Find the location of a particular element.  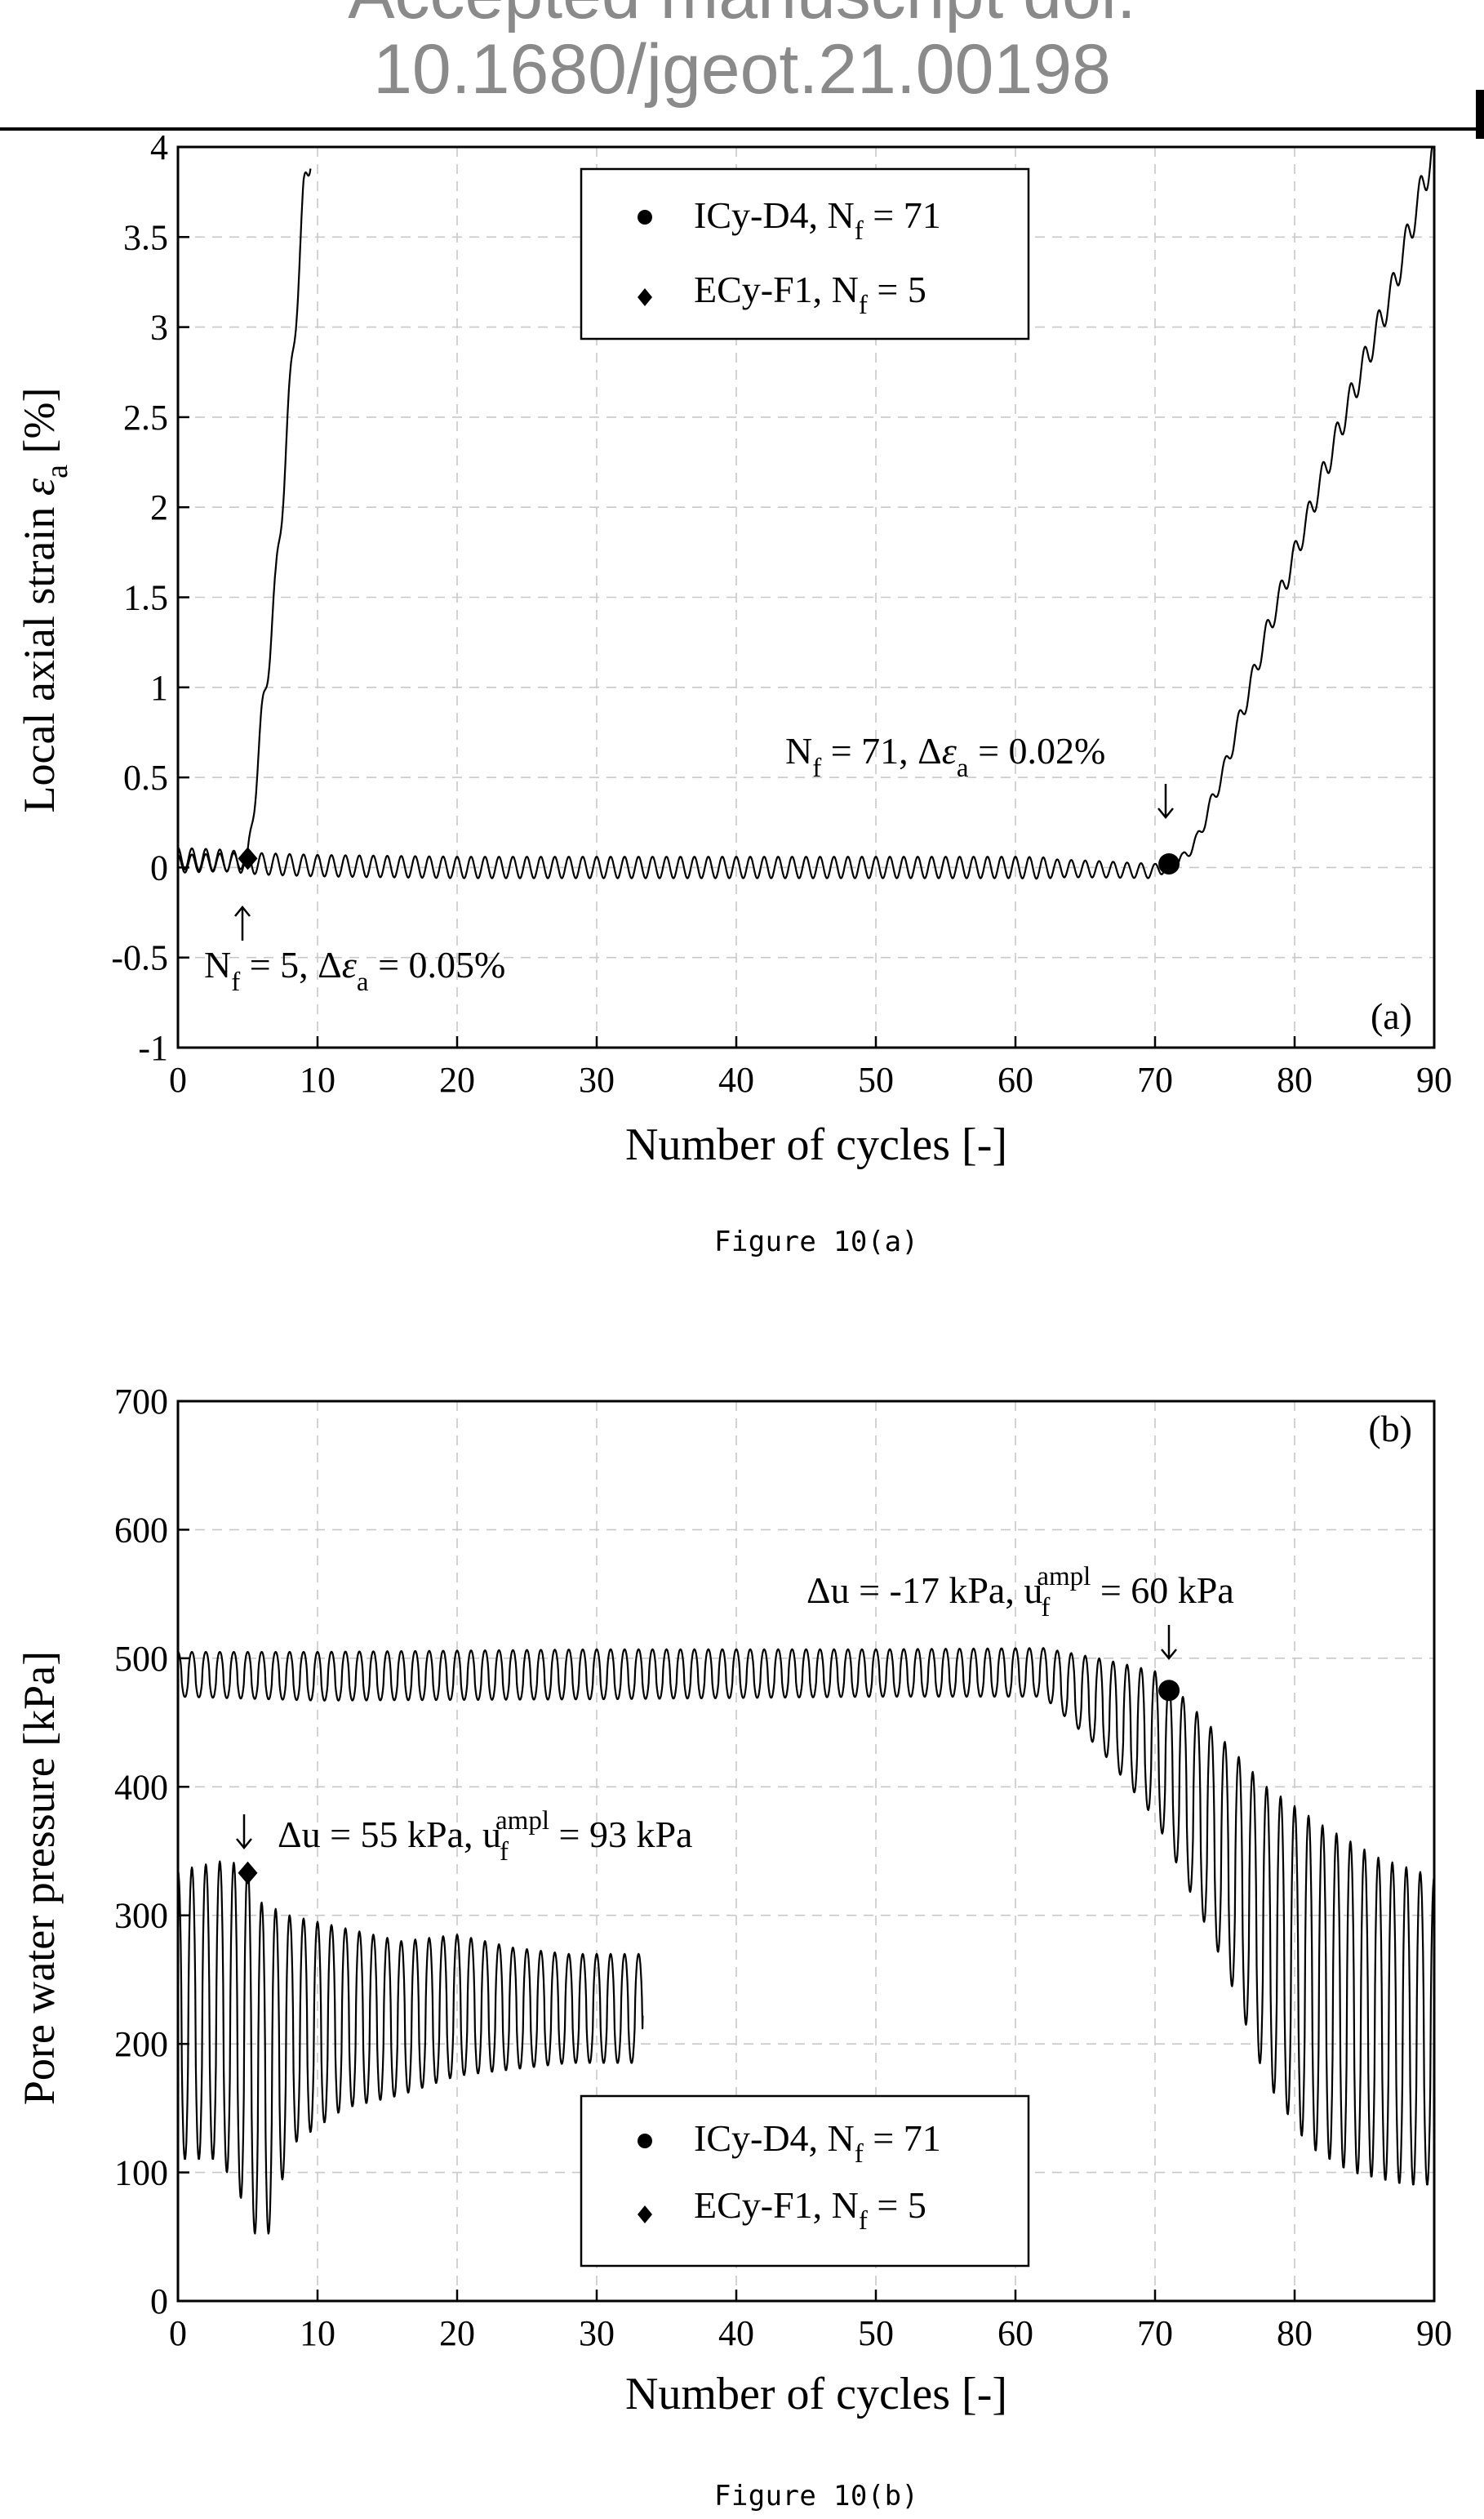

chart-a-annotation-icy: Nf = 71, Δεa = 0.02% is located at coordinates (945, 756).